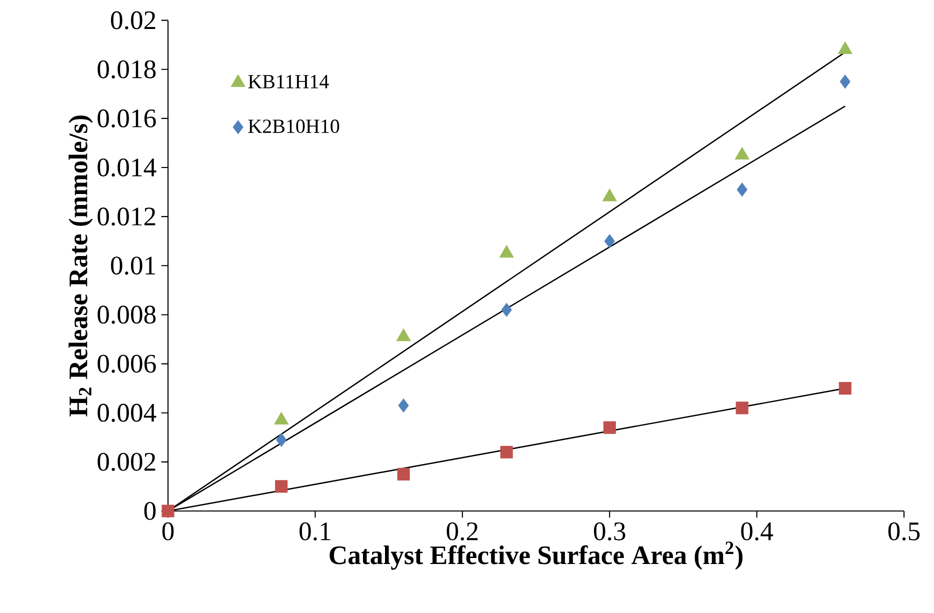 The image size is (934, 613). What do you see at coordinates (168, 531) in the screenshot?
I see `x-tick-label: 0` at bounding box center [168, 531].